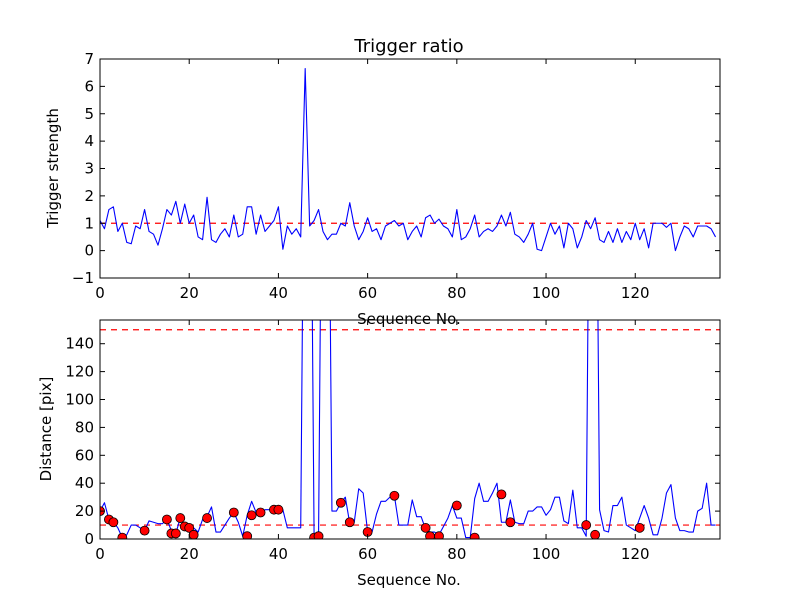 The image size is (800, 600). Describe the element at coordinates (84, 483) in the screenshot. I see `y-tick-label: 40` at that location.